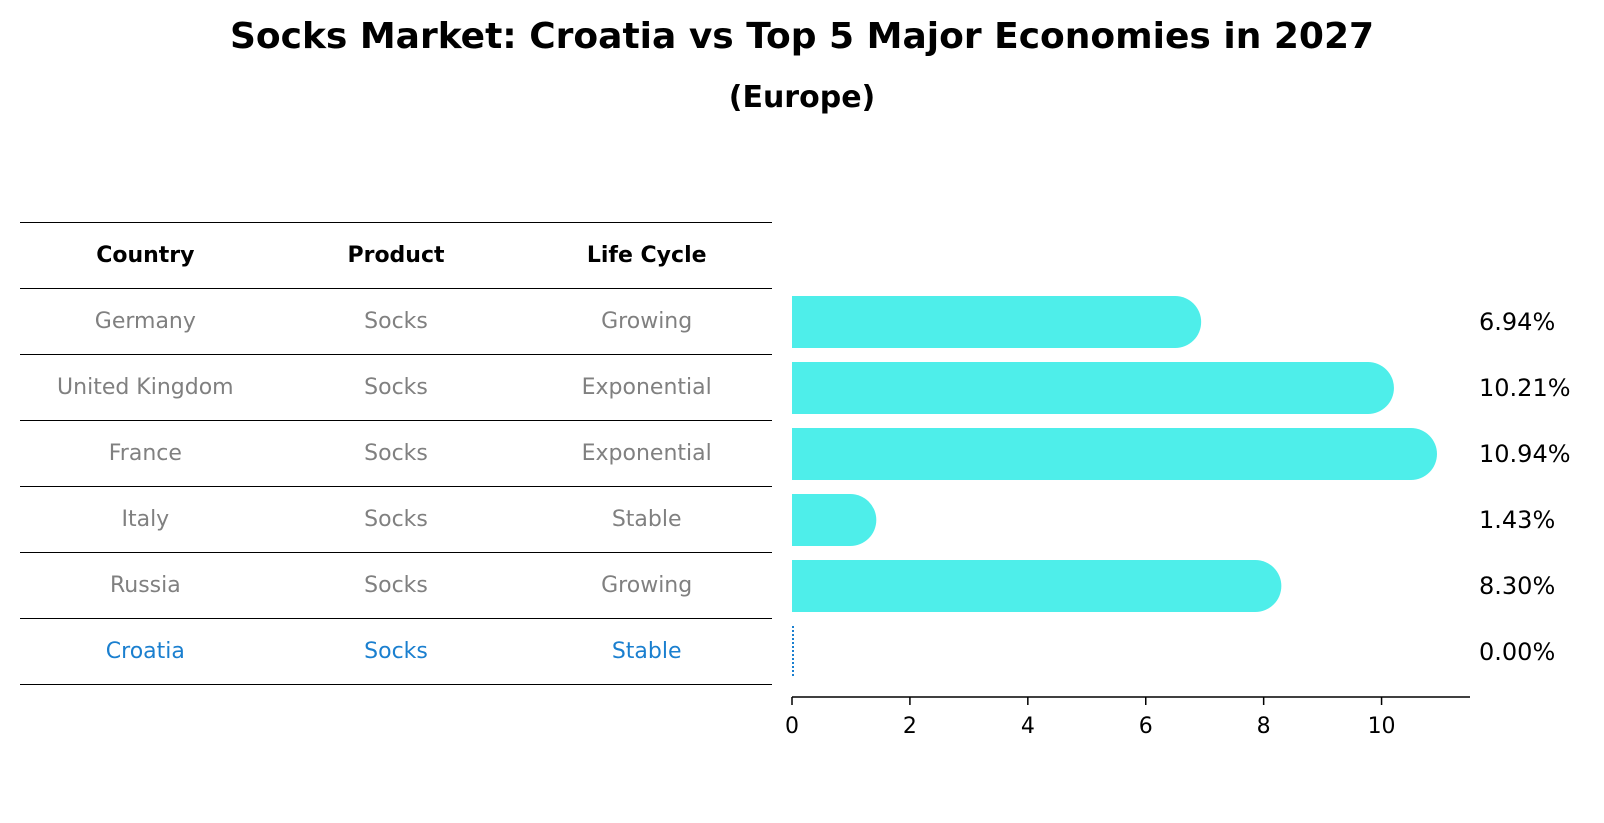  What do you see at coordinates (145, 585) in the screenshot?
I see `cell-country: Russia` at bounding box center [145, 585].